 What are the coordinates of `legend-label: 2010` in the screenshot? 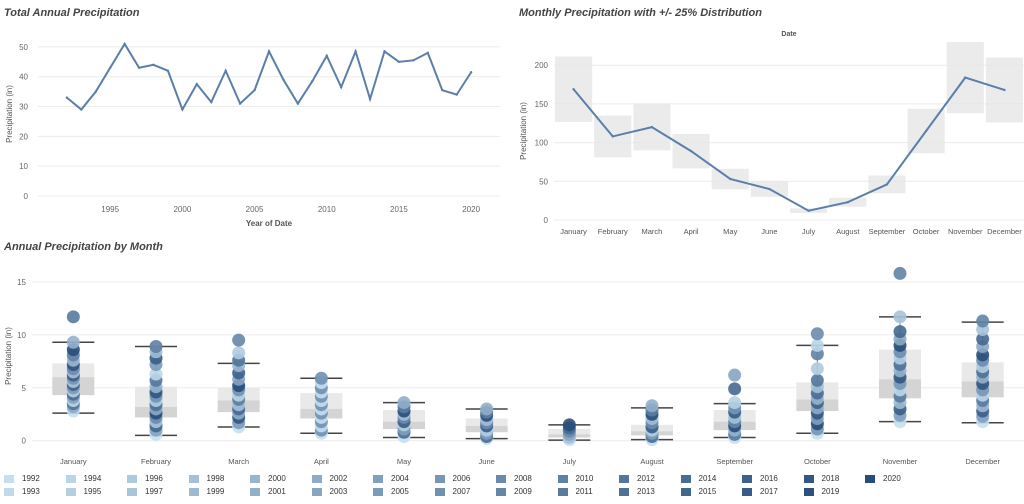 It's located at (584, 478).